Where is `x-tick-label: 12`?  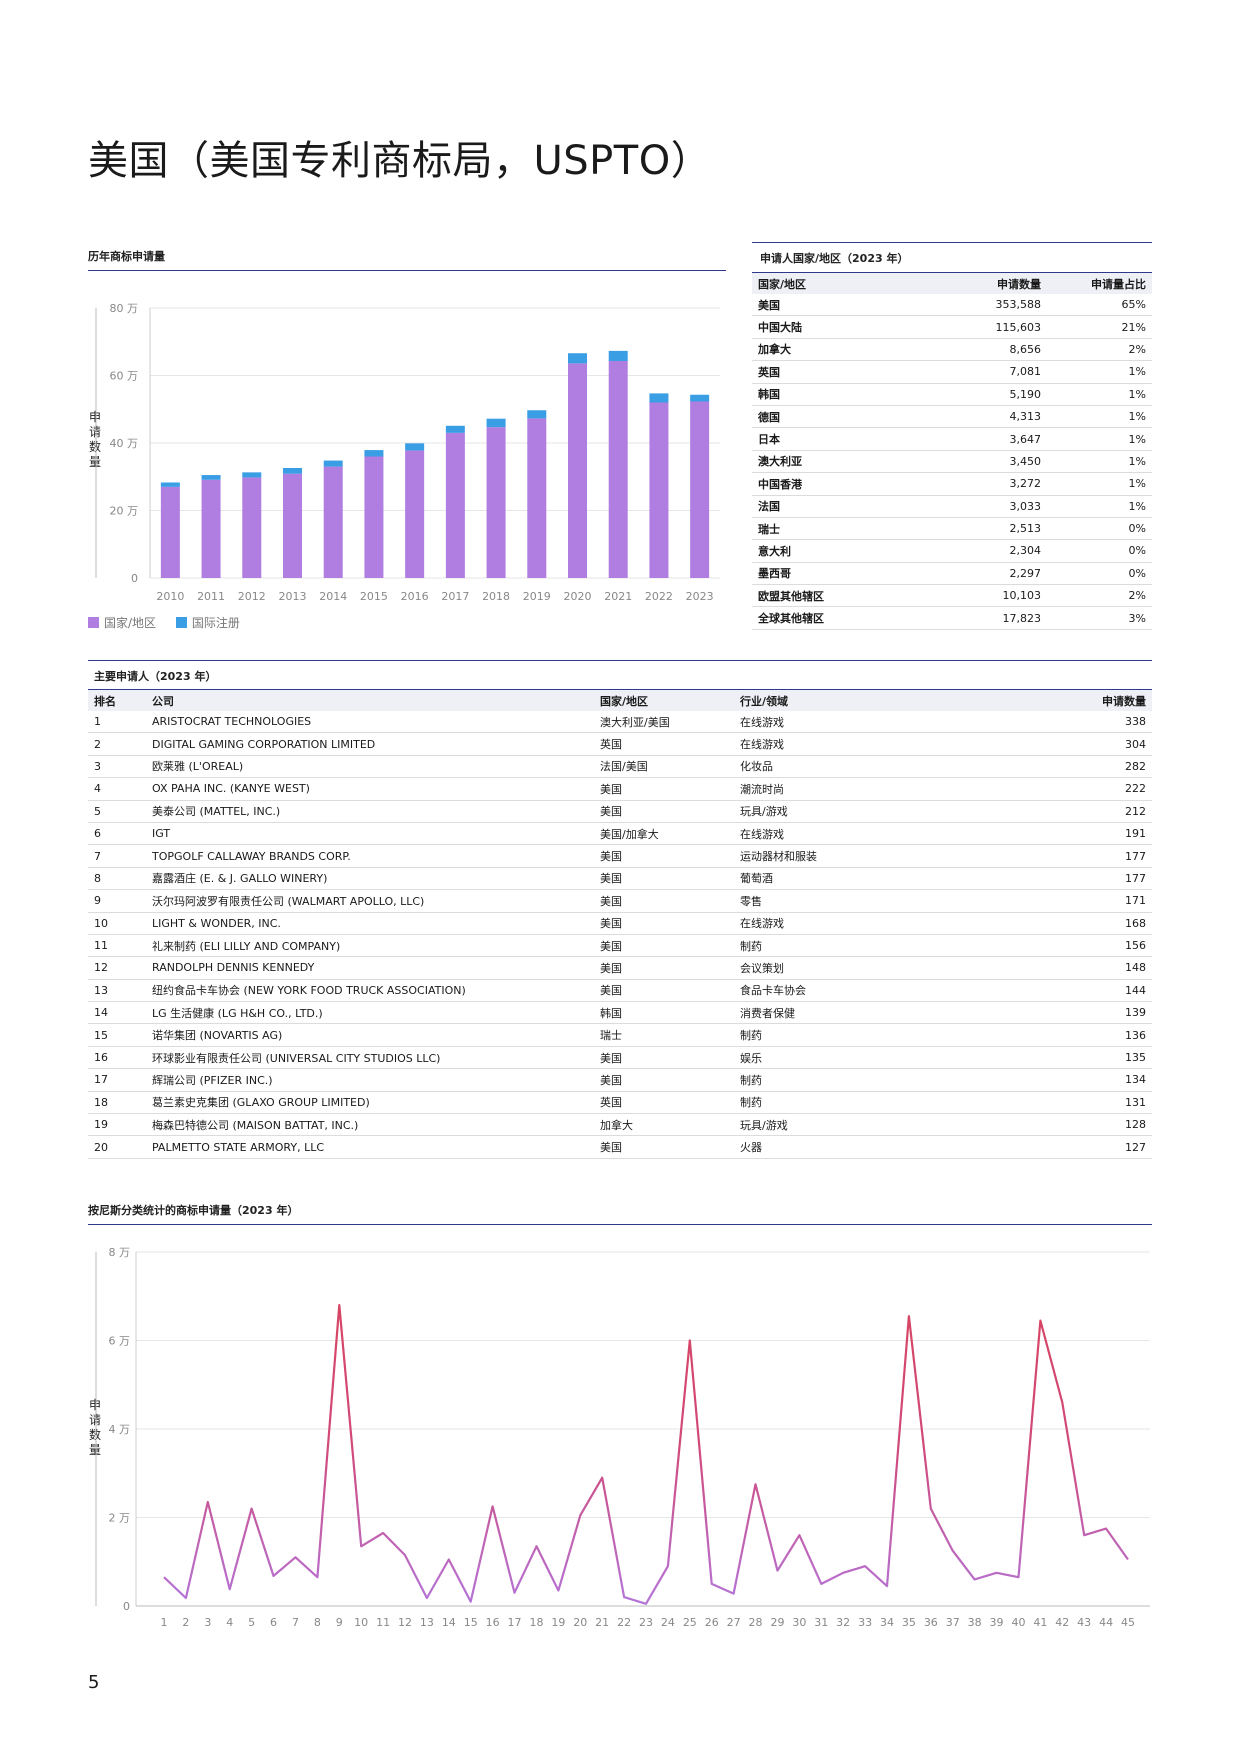
x-tick-label: 12 is located at coordinates (405, 1622).